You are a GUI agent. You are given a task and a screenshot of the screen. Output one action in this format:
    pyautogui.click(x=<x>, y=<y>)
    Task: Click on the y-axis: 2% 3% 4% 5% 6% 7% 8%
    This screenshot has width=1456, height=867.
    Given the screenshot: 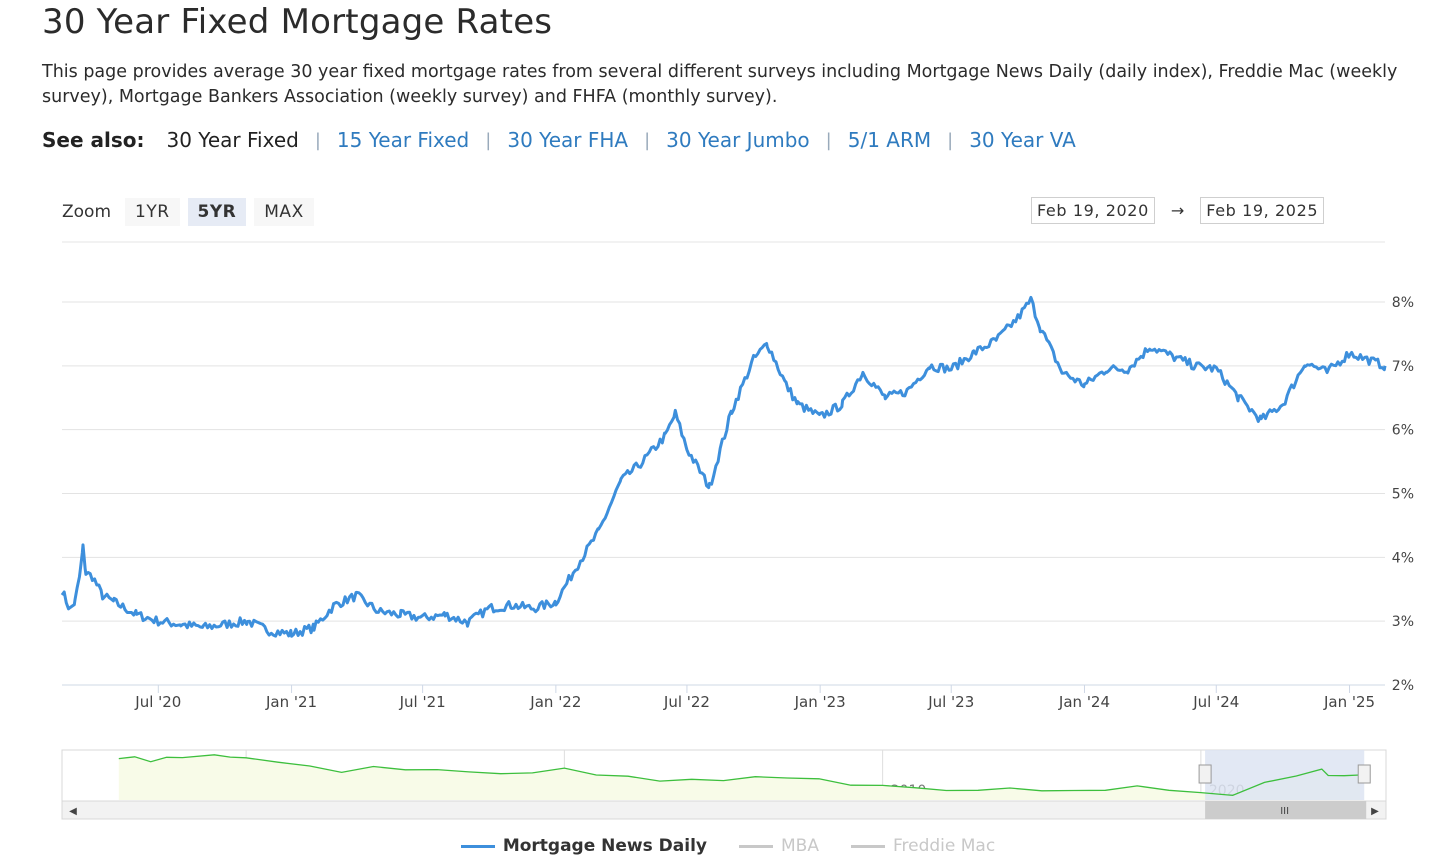 What is the action you would take?
    pyautogui.click(x=1403, y=494)
    